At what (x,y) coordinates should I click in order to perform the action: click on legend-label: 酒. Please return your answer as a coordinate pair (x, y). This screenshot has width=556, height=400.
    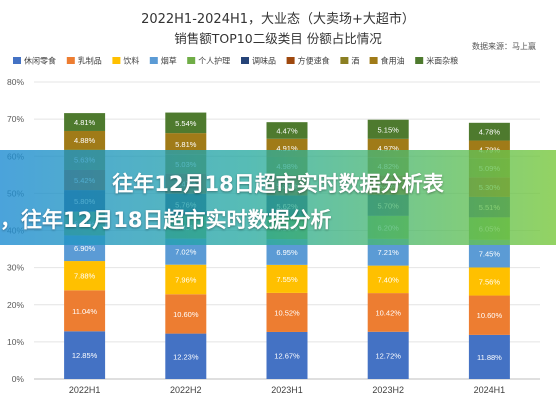
    Looking at the image, I should click on (355, 61).